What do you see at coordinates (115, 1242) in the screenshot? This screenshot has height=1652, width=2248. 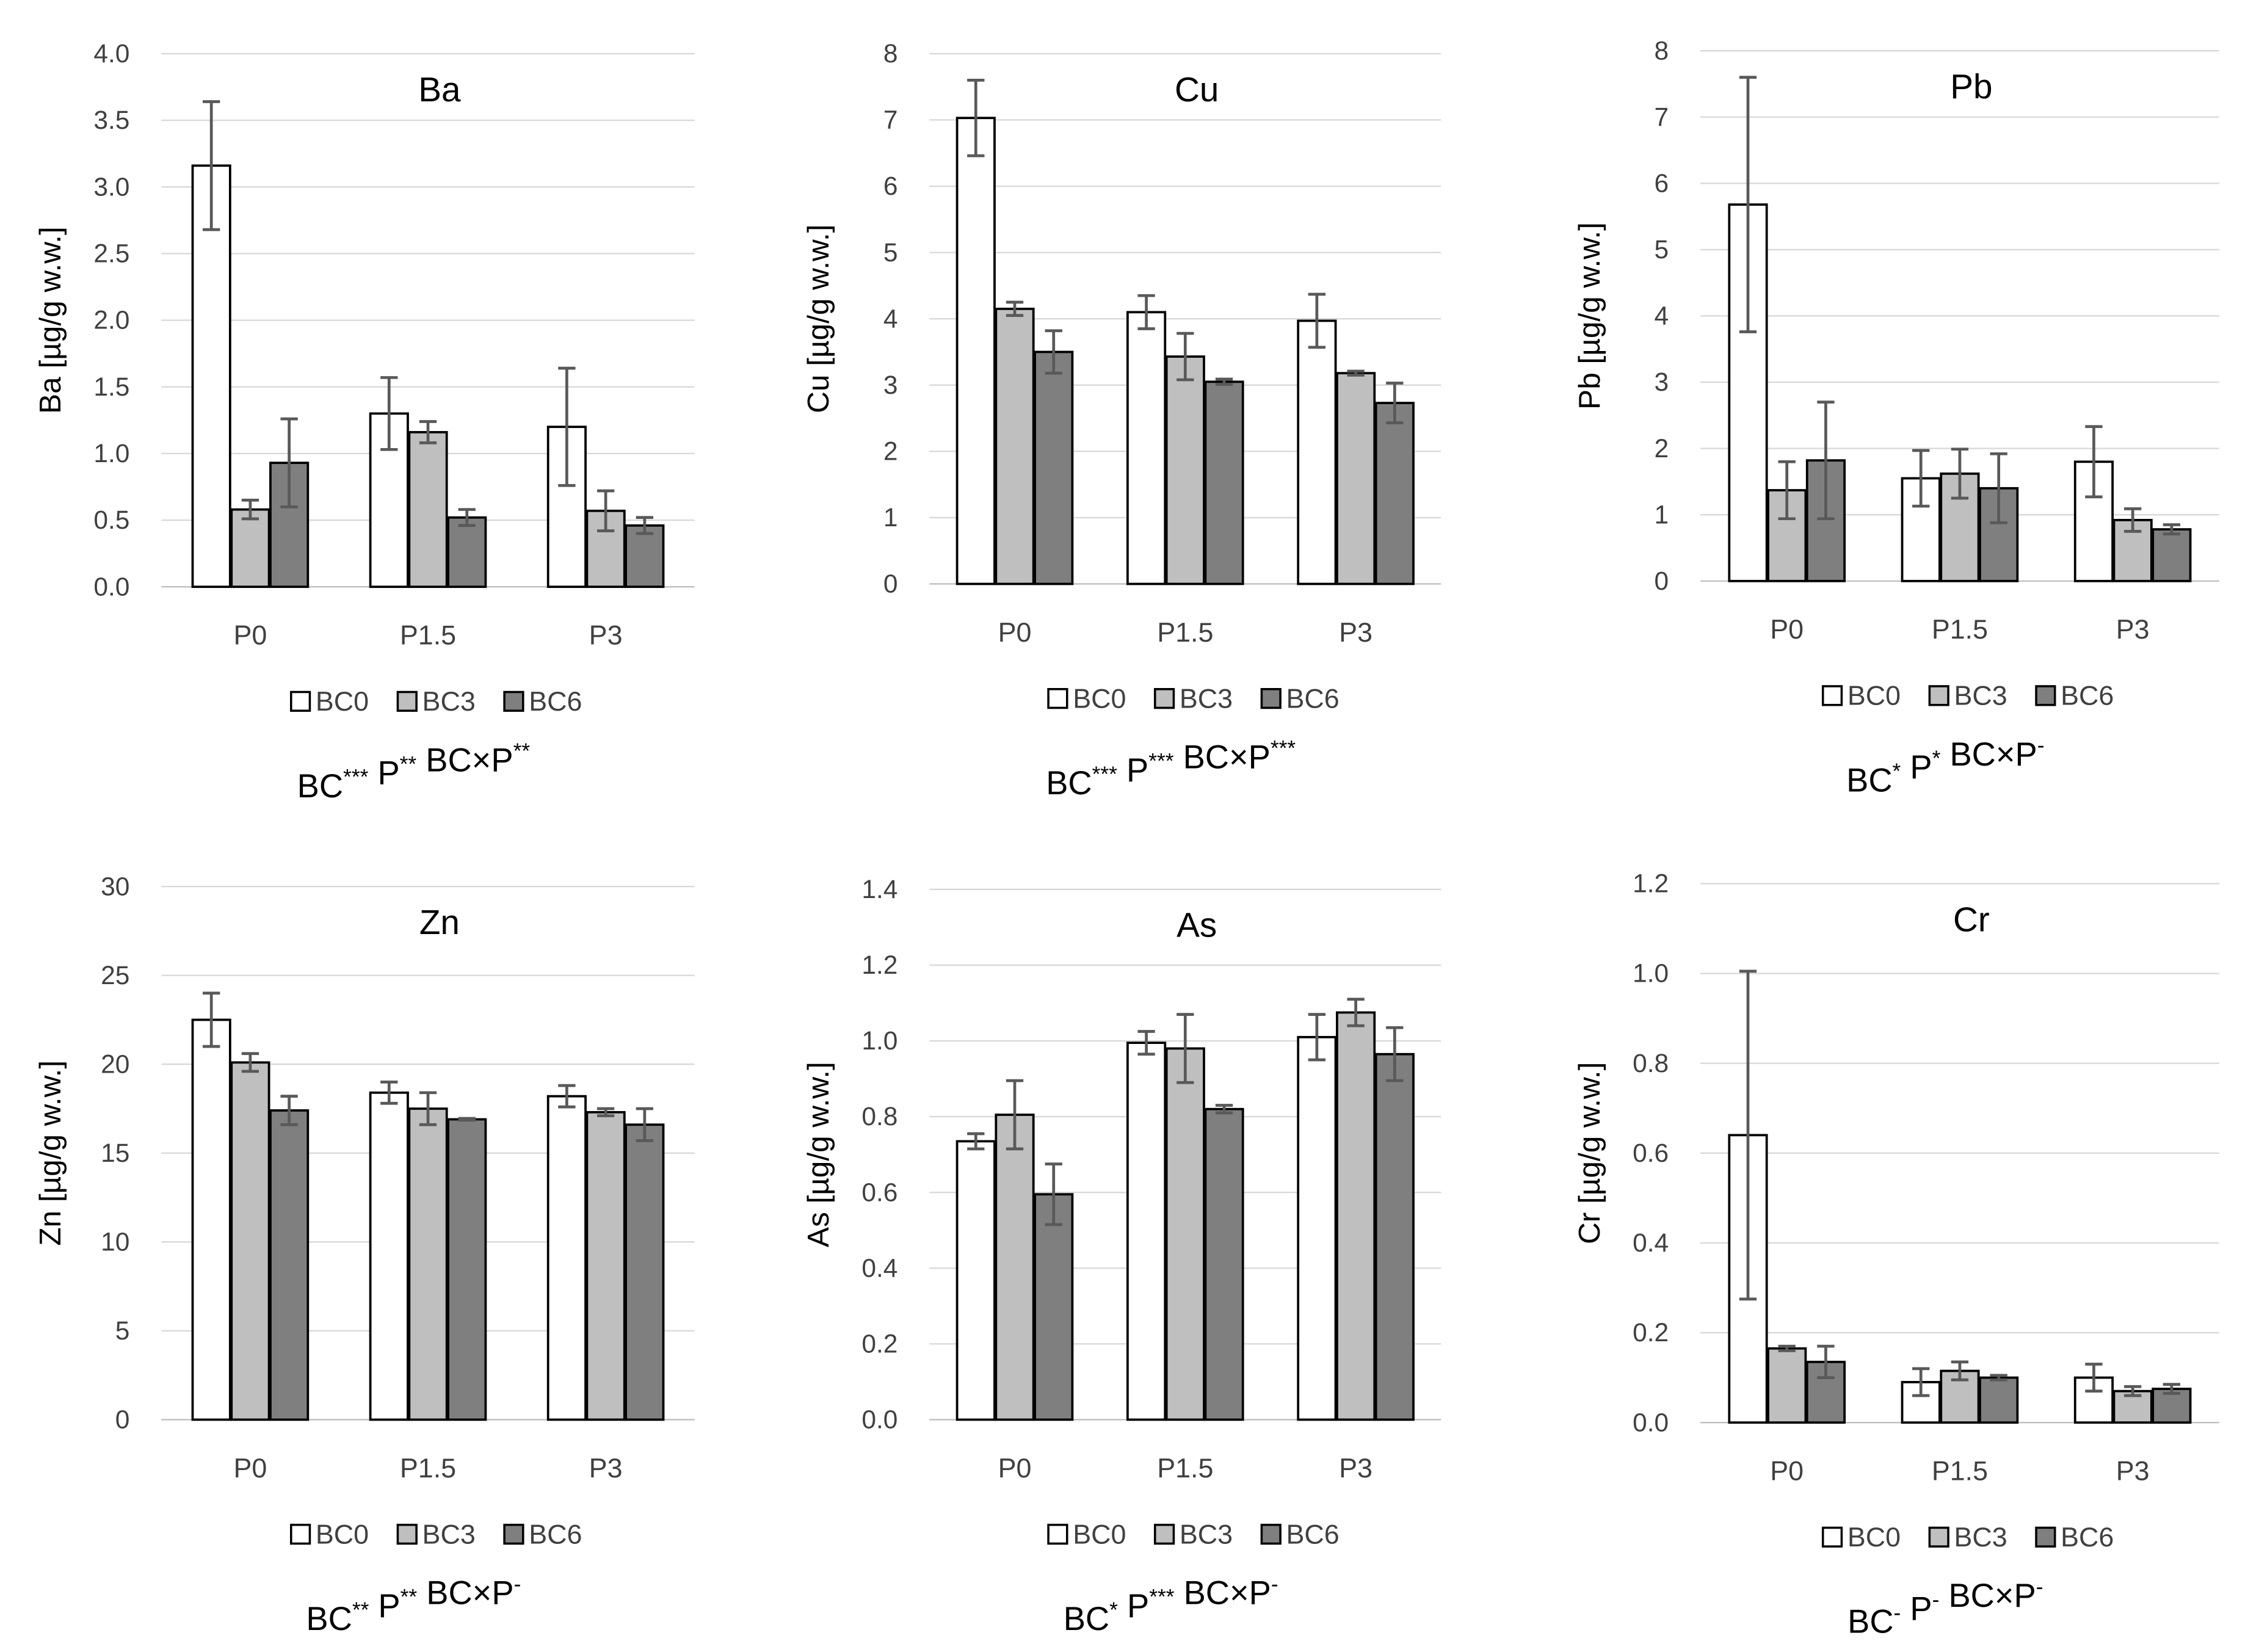 I see `y-tick-label: 10` at bounding box center [115, 1242].